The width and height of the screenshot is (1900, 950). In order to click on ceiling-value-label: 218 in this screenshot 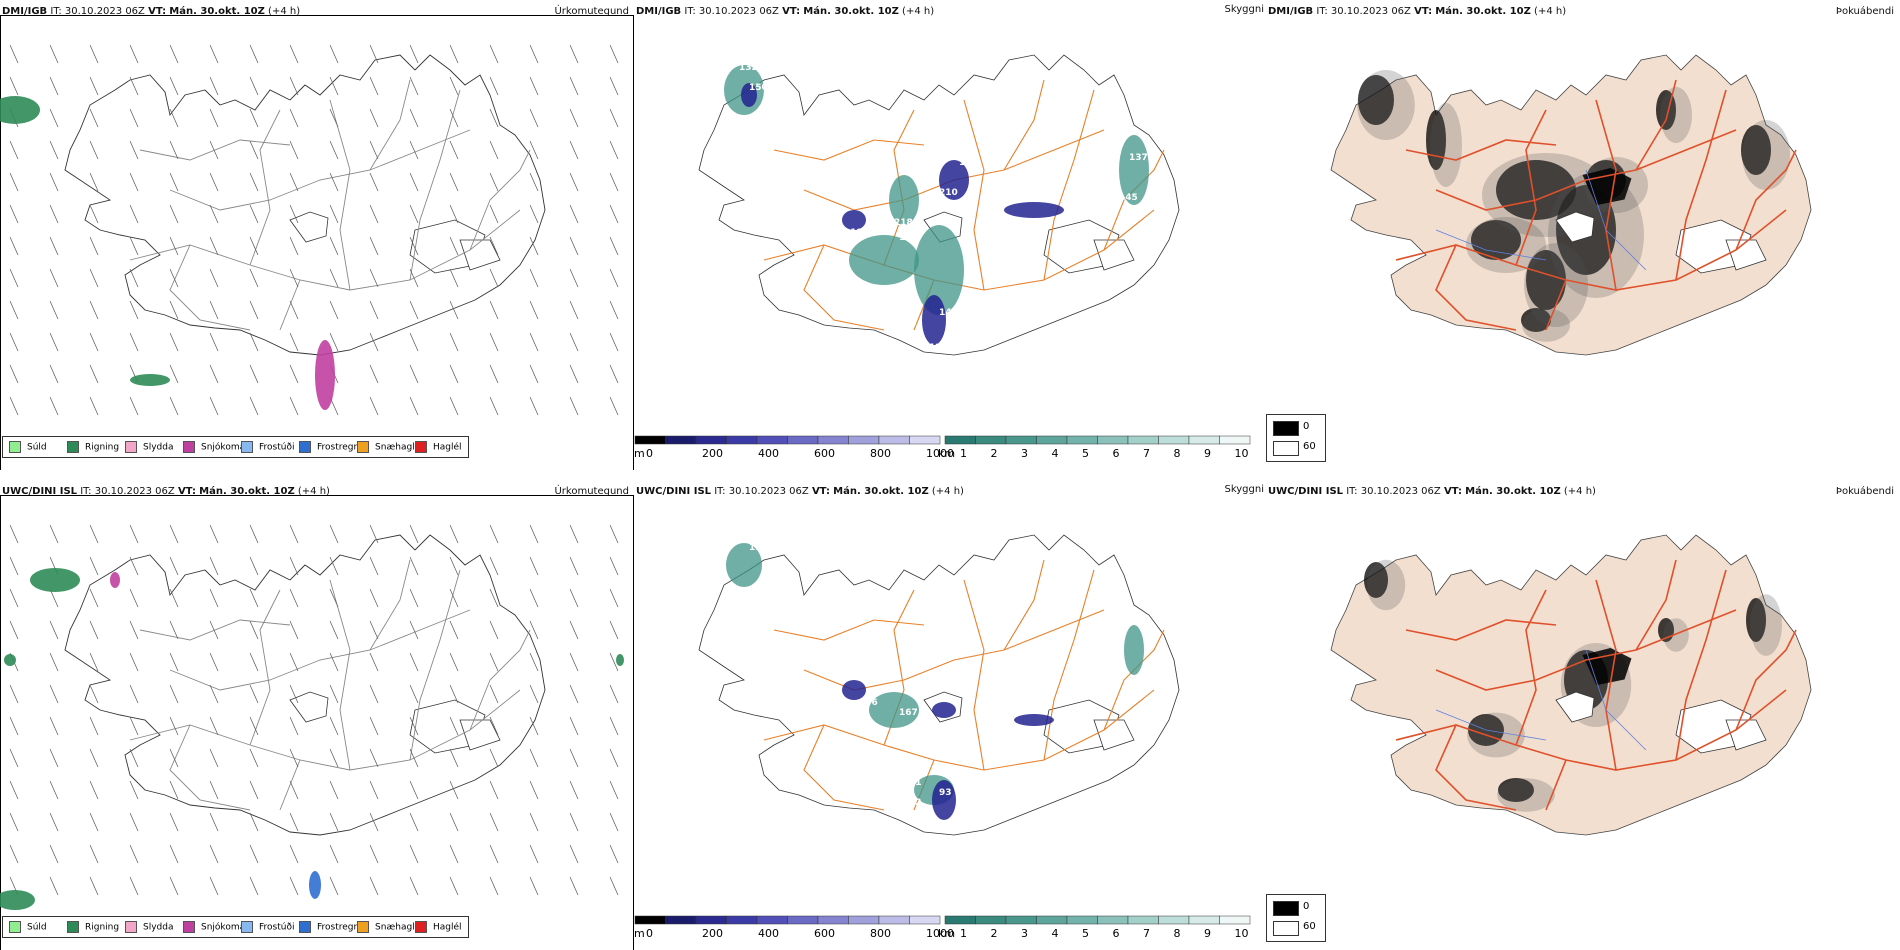, I will do `click(903, 223)`.